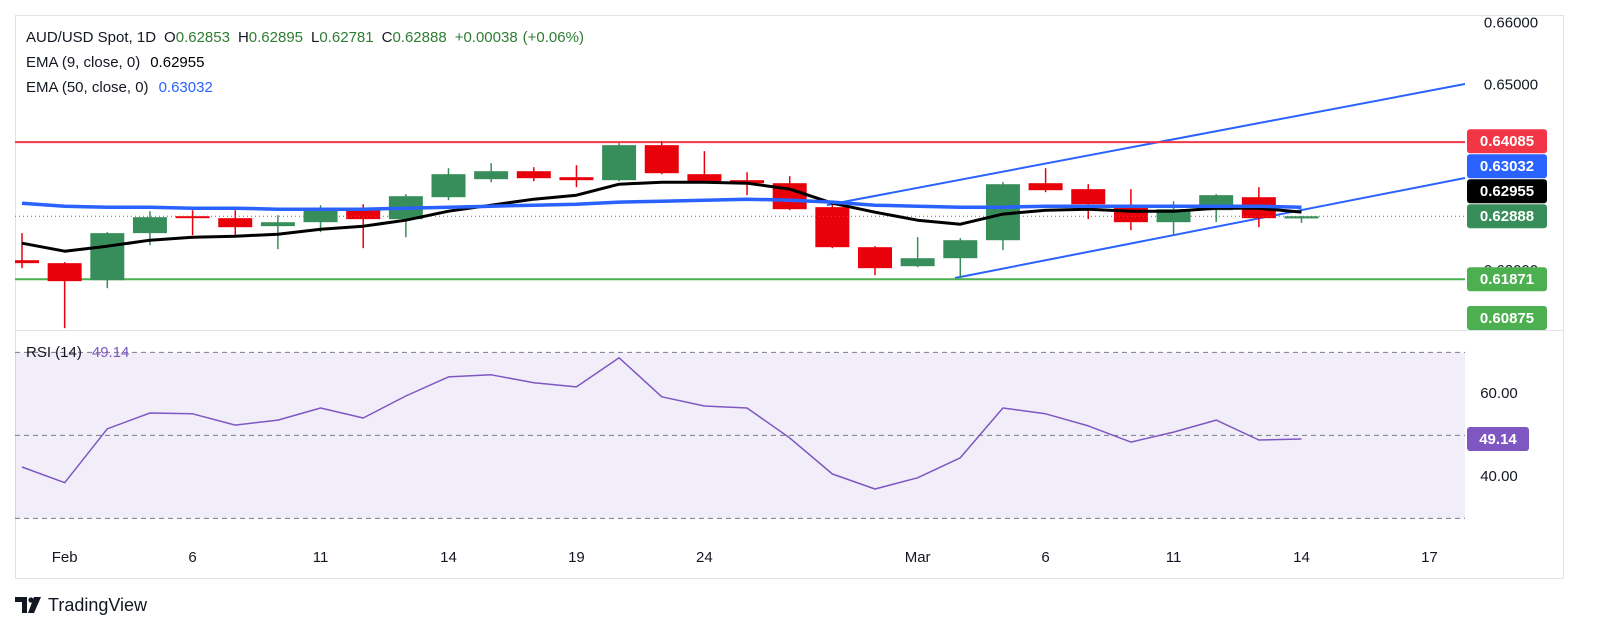  I want to click on x-tick-label: 19, so click(576, 557).